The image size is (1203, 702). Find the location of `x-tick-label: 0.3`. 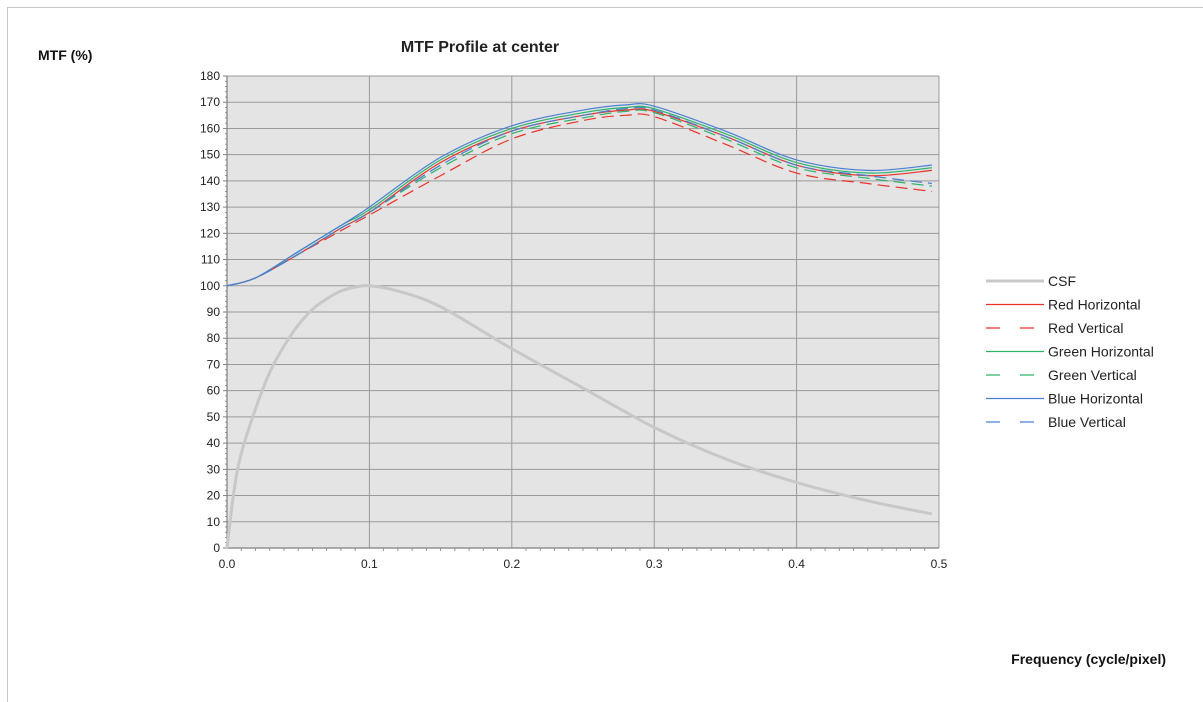

x-tick-label: 0.3 is located at coordinates (654, 564).